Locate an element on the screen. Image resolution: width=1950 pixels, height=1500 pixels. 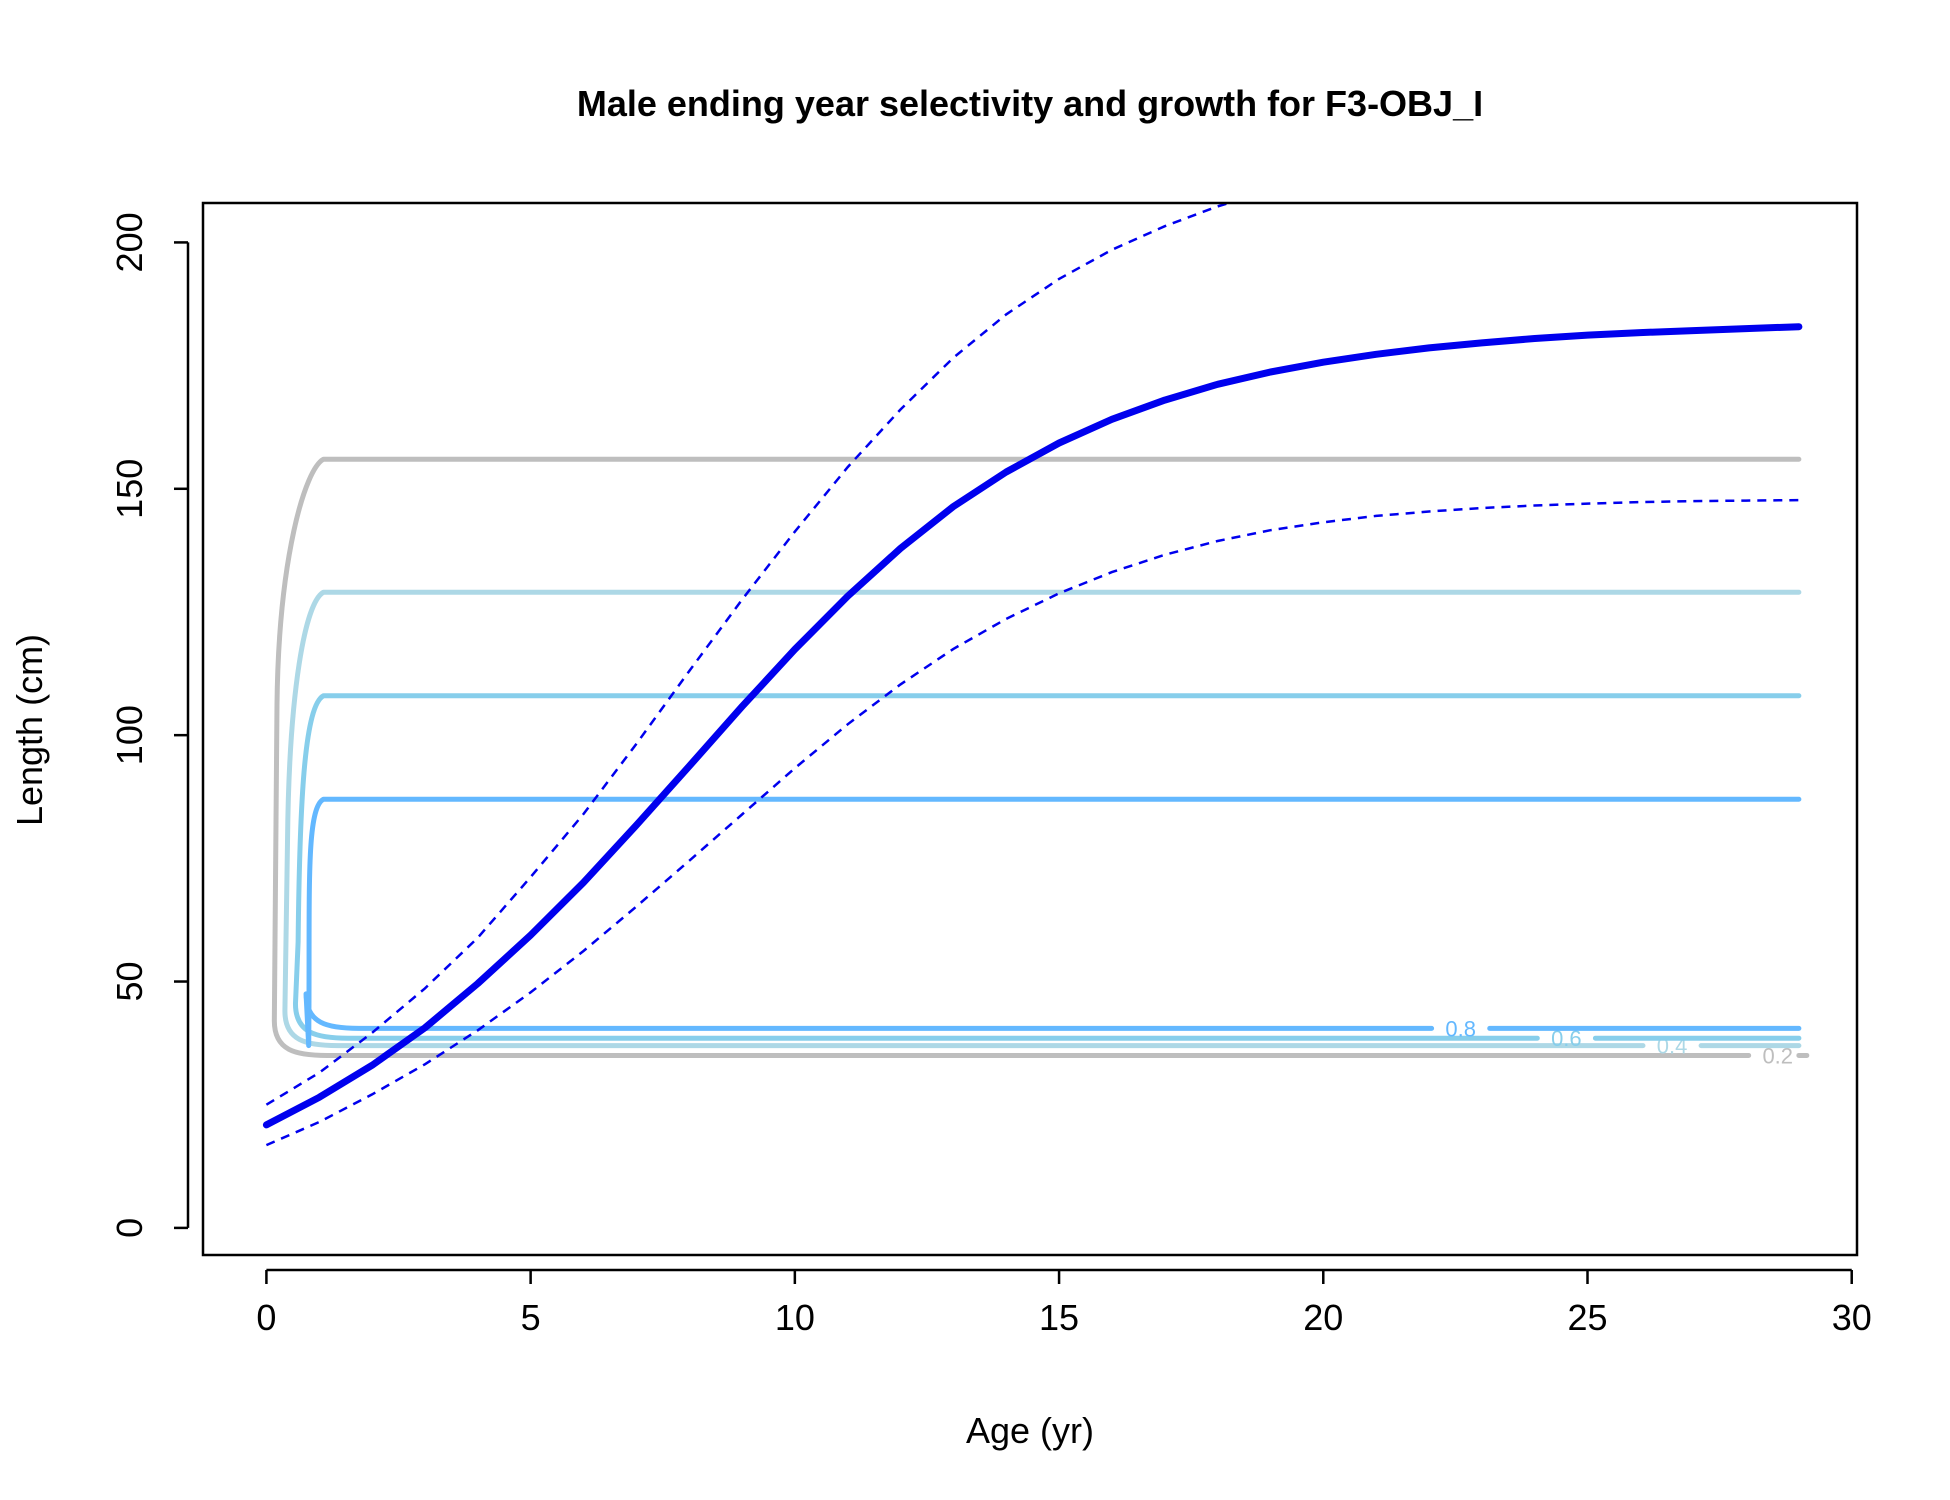
x-tick-label: 25 is located at coordinates (1587, 1317).